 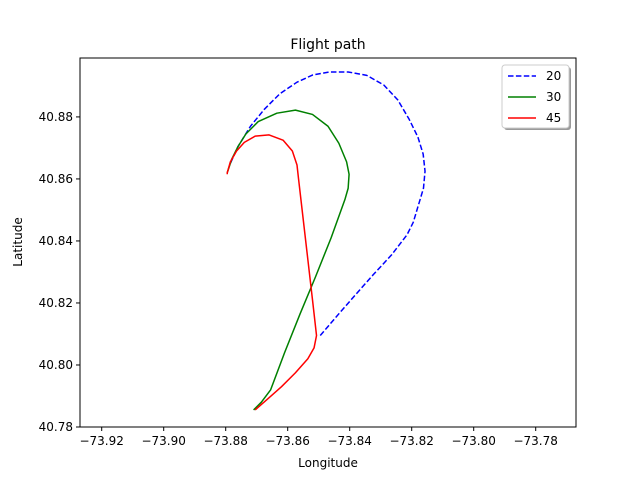 What do you see at coordinates (411, 441) in the screenshot?
I see `x-tick-label: −73.82` at bounding box center [411, 441].